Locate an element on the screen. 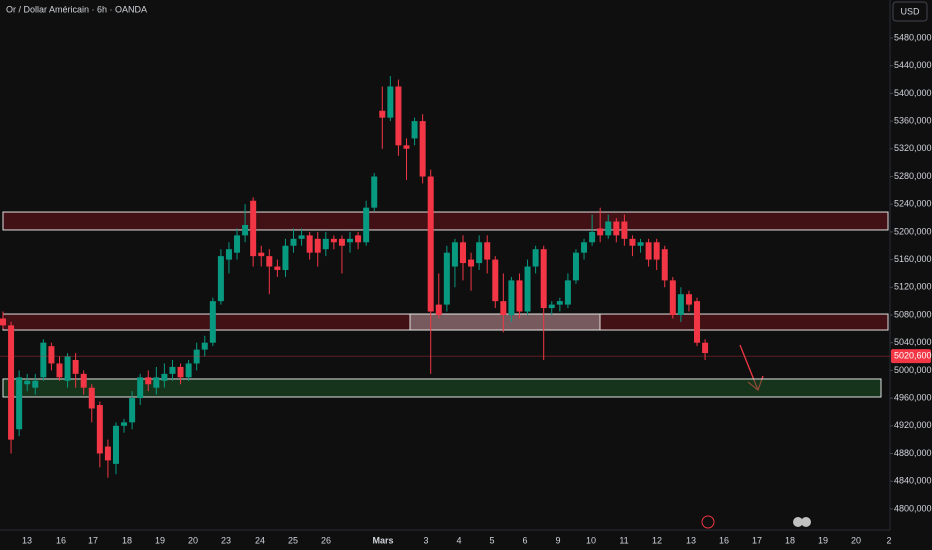 This screenshot has width=932, height=550. y-tick-label: 5160,000 is located at coordinates (913, 259).